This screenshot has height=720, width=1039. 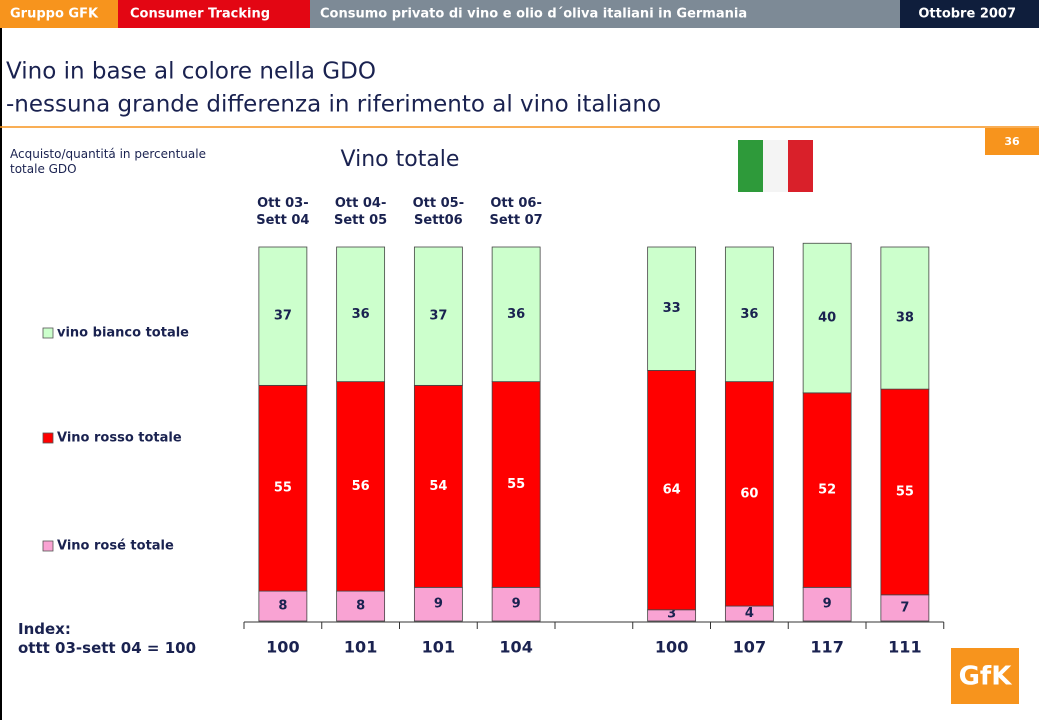 What do you see at coordinates (54, 14) in the screenshot?
I see `header-company: Gruppo GFK` at bounding box center [54, 14].